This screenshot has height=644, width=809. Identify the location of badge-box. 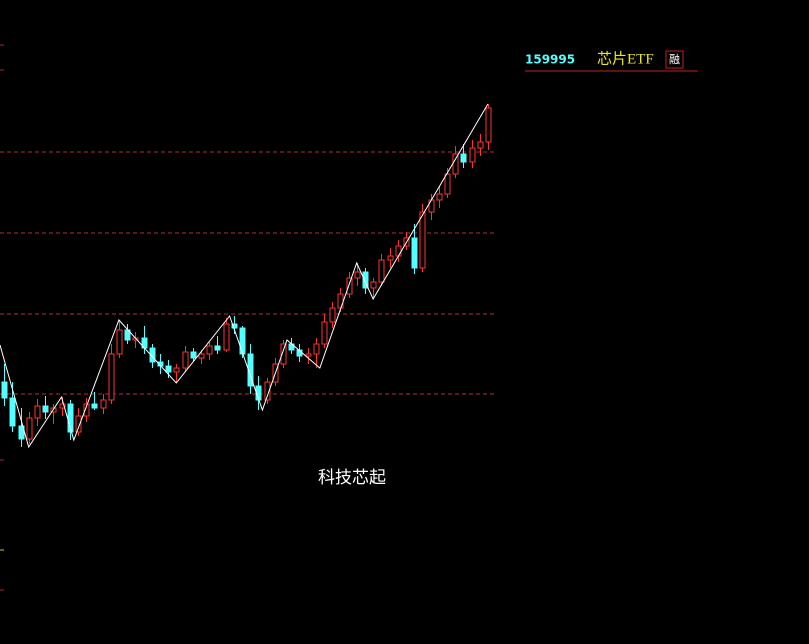
(674, 59).